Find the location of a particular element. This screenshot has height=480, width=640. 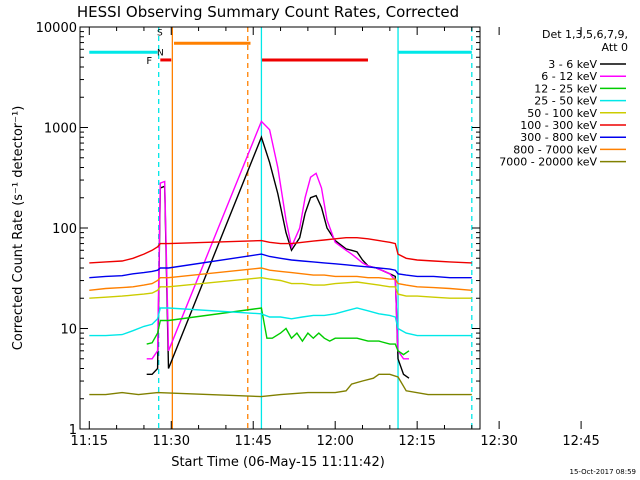

y-tick-label-3: 1000 is located at coordinates (60, 129).